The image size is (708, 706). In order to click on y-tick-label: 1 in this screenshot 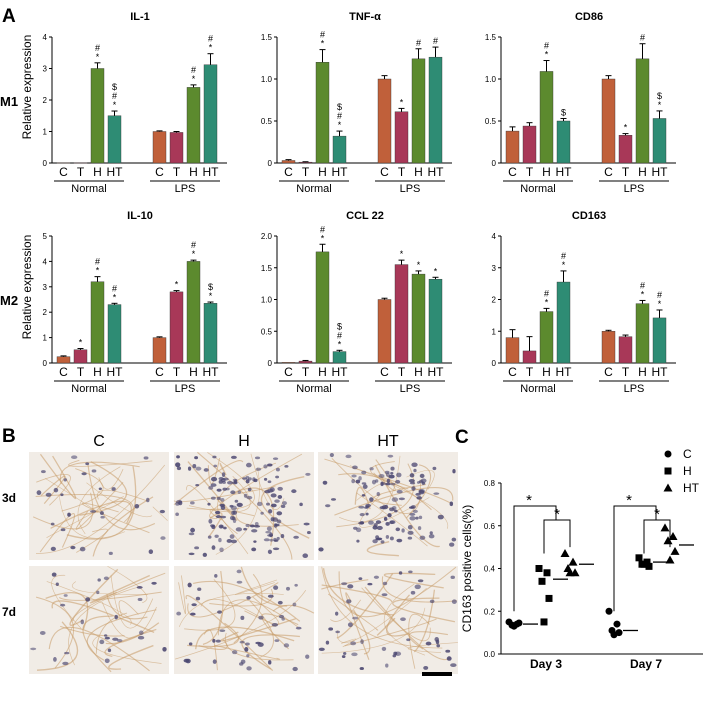, I will do `click(45, 338)`.